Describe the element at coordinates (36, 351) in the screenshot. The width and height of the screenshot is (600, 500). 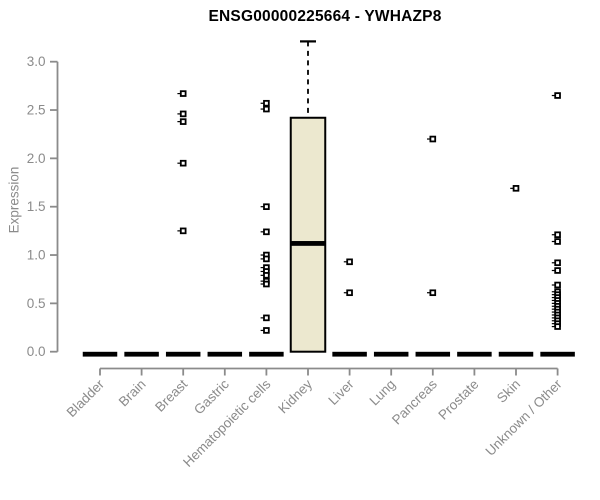
I see `y-tick-label: 0.0` at that location.